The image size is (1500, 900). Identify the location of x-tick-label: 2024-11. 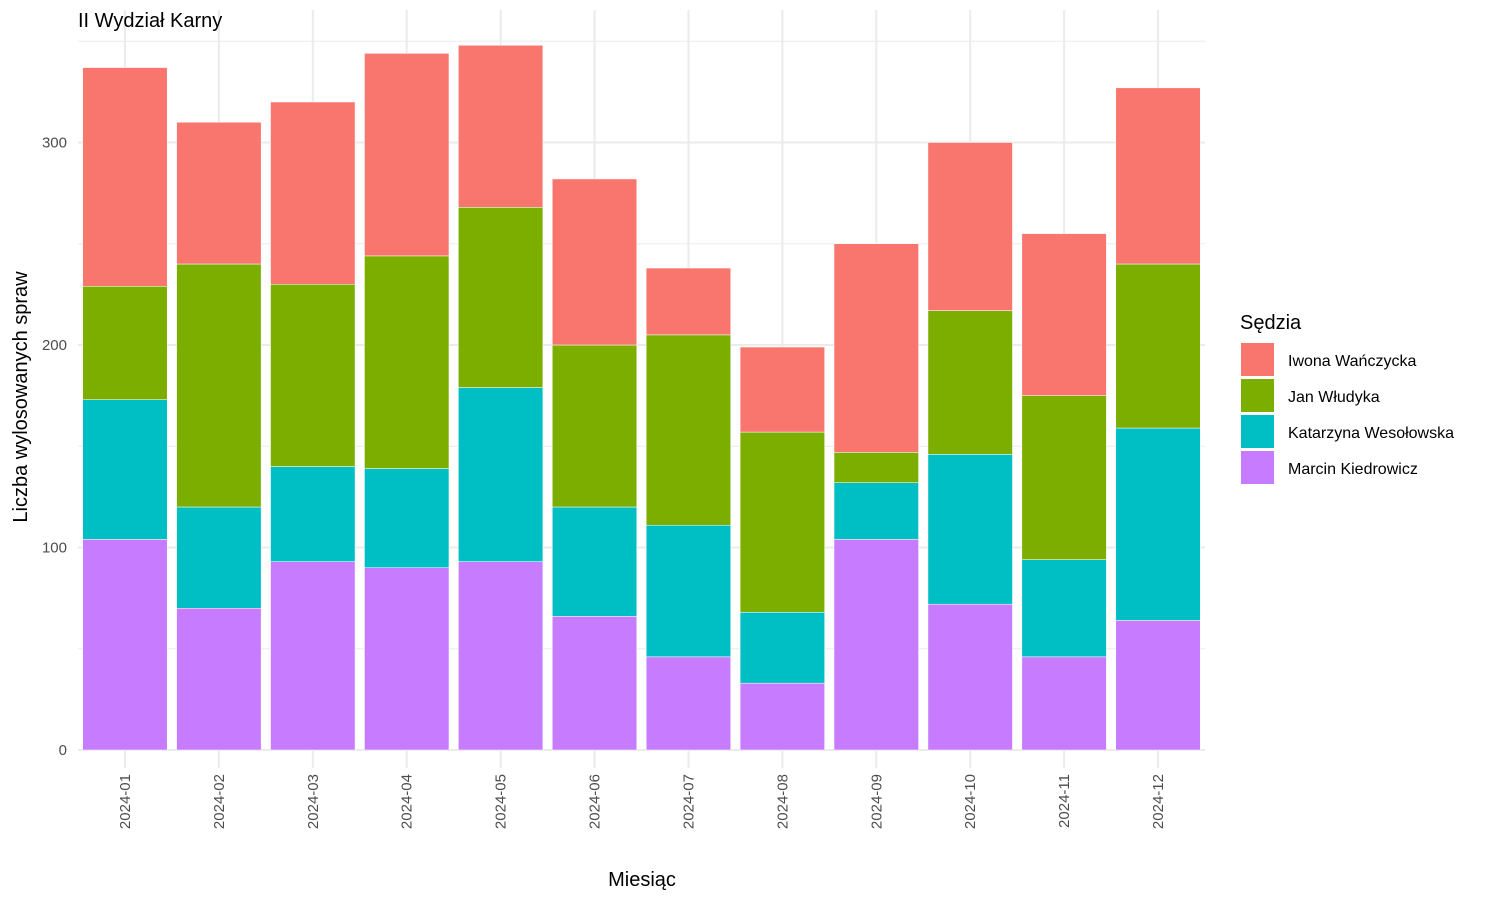
(1064, 801).